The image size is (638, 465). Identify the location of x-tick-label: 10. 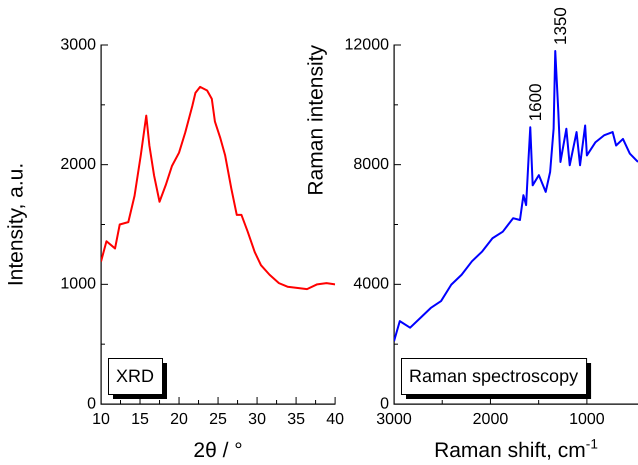
(101, 419).